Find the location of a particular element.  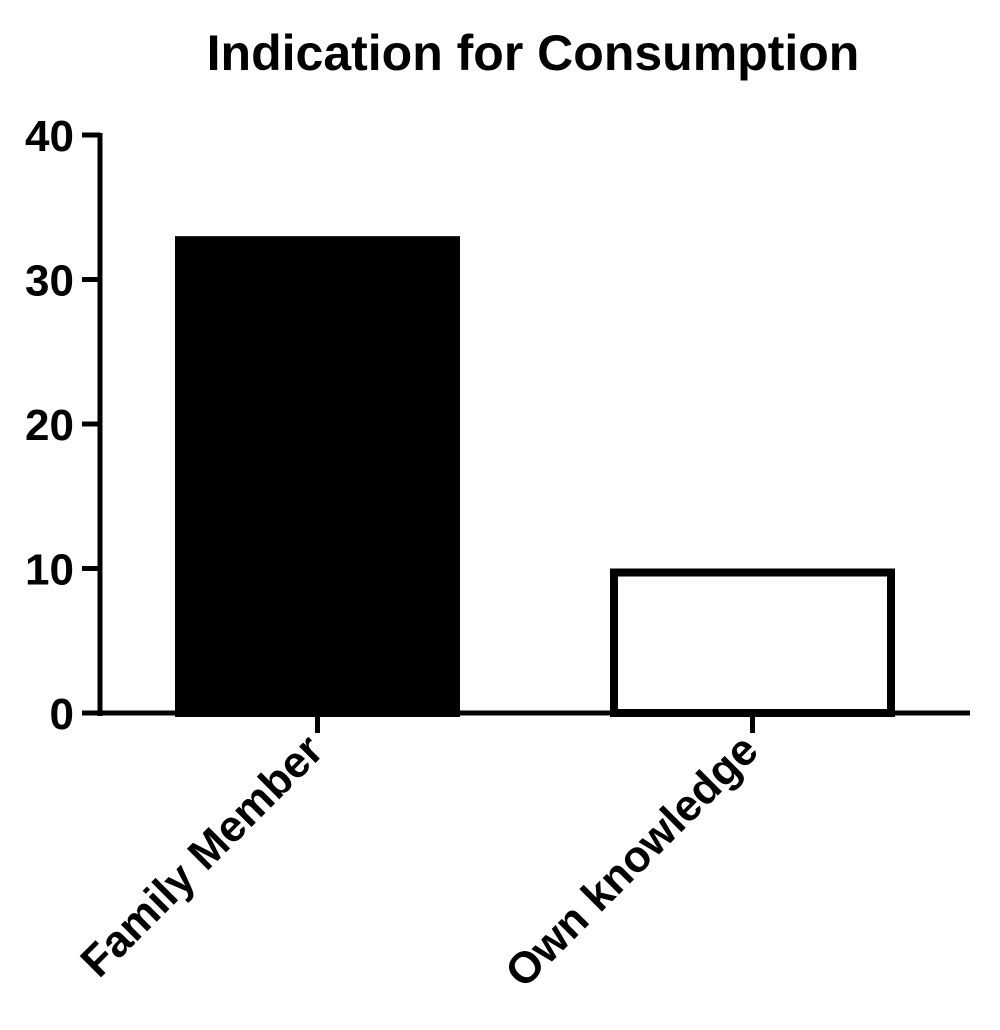

y-tick-label: 10 is located at coordinates (49, 570).